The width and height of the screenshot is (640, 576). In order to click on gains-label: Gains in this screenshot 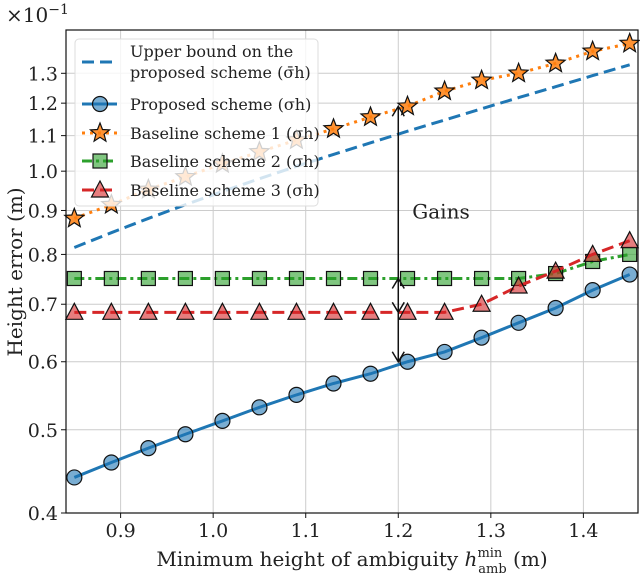, I will do `click(440, 211)`.